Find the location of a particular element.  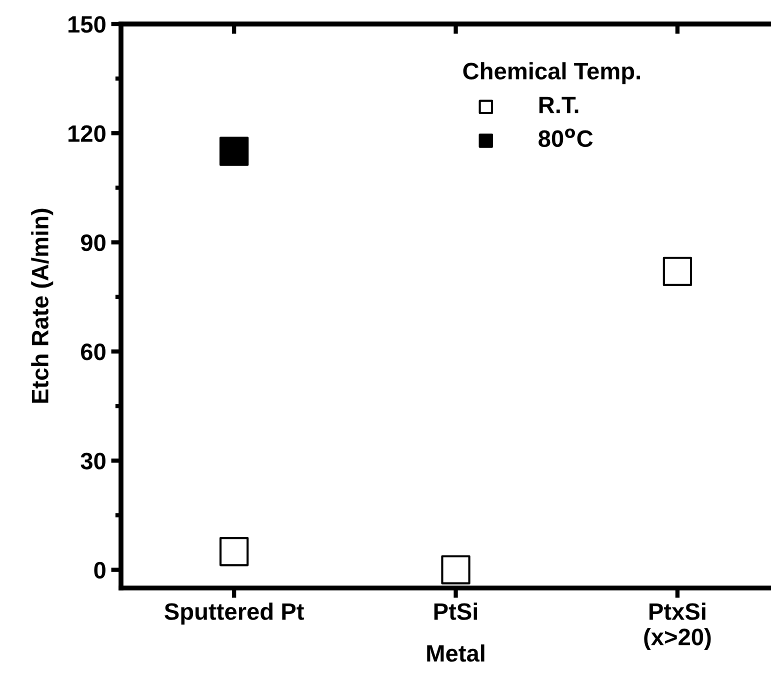

y-tick-label: 60 is located at coordinates (93, 352).